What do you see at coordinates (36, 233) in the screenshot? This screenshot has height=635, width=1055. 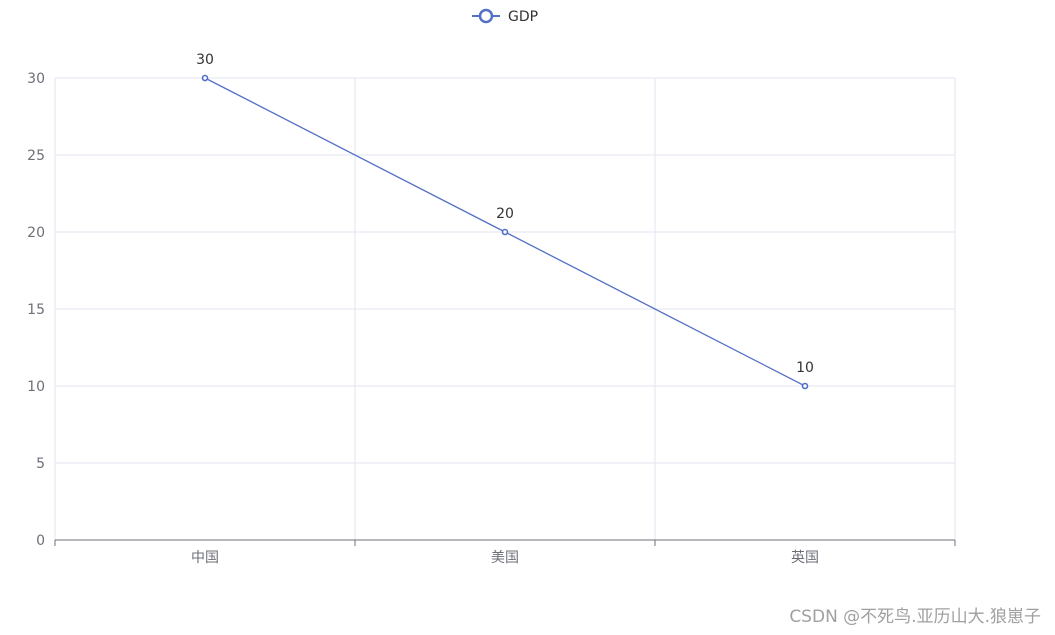 I see `y-tick-label: 20` at bounding box center [36, 233].